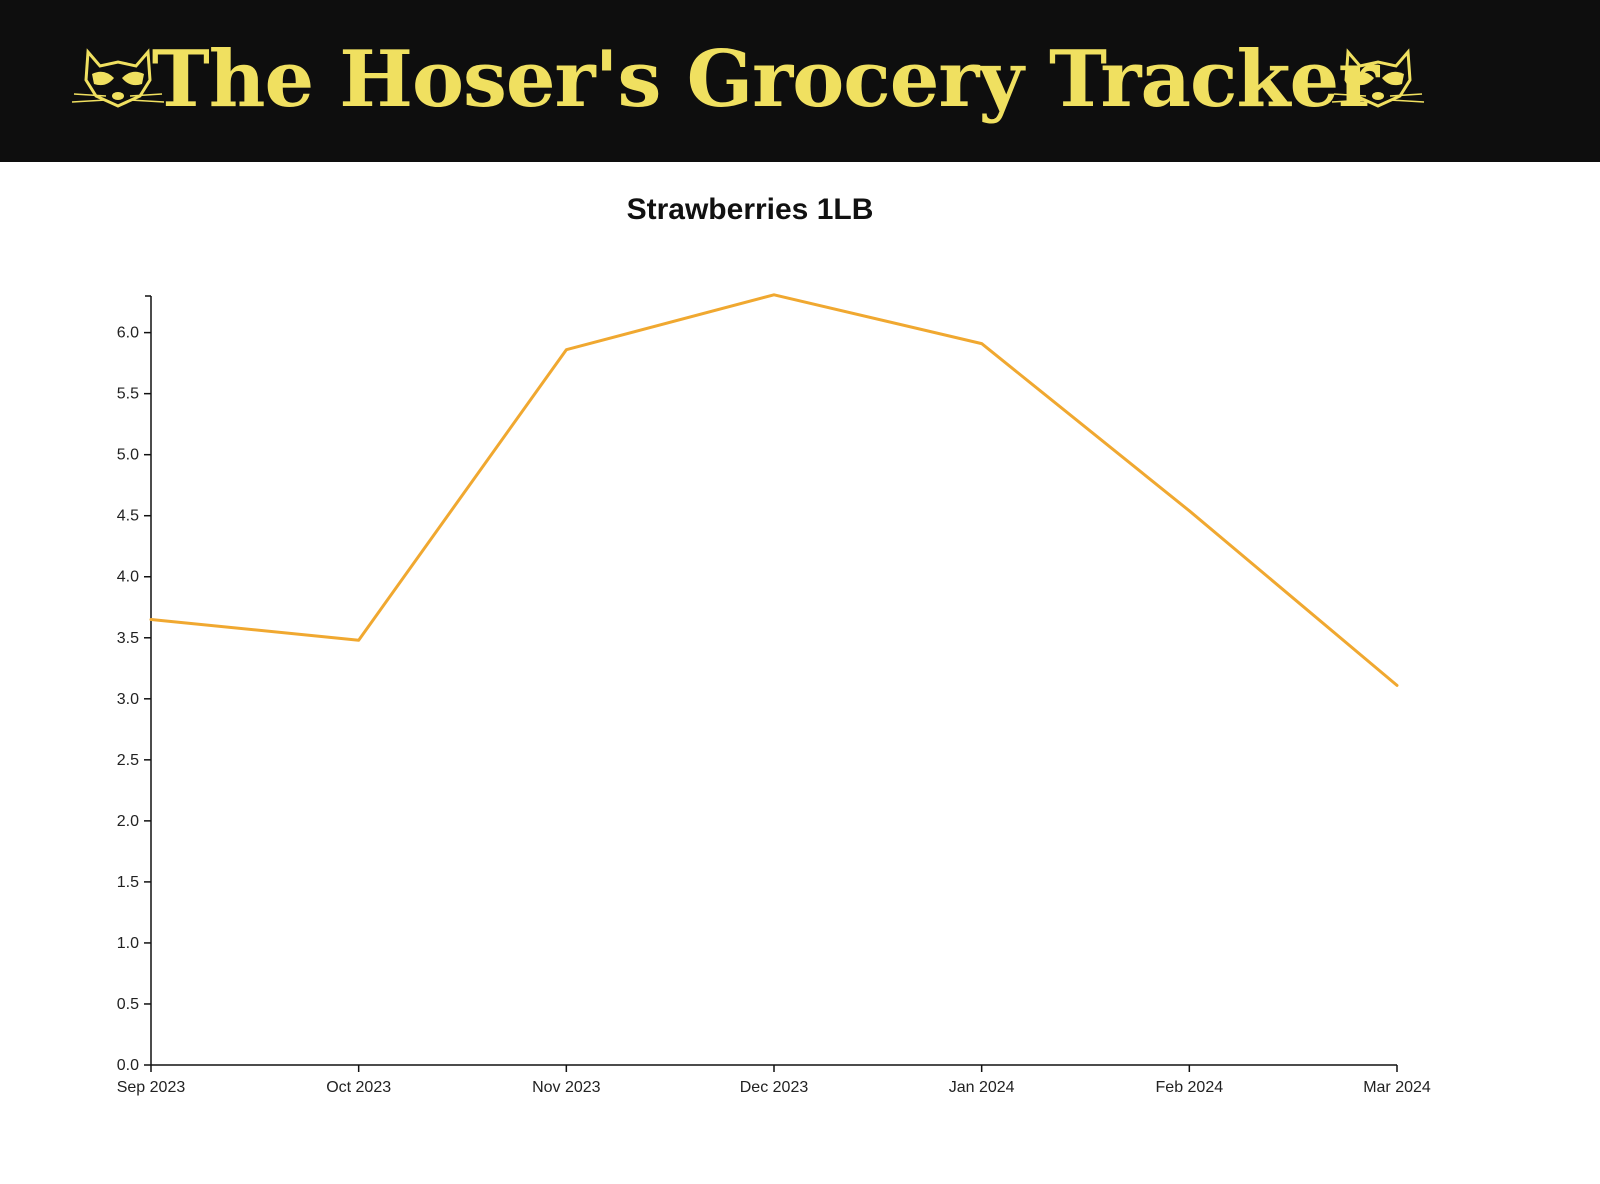  I want to click on x-tick-label: Nov 2023, so click(566, 1087).